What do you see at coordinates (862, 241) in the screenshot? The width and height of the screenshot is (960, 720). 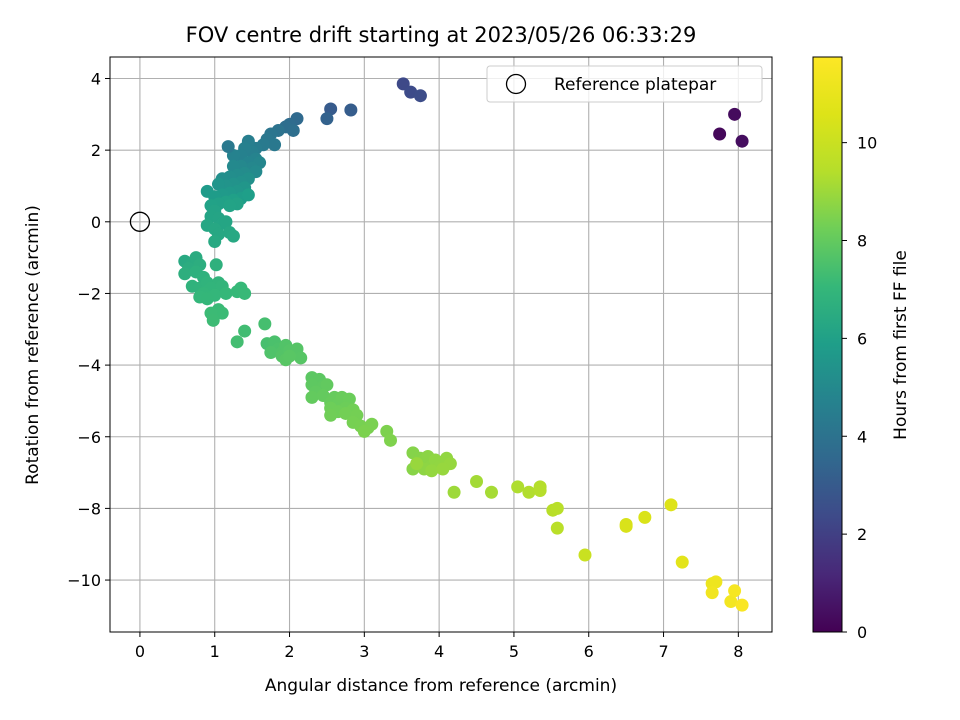 I see `colorbar-tick-label: 8` at bounding box center [862, 241].